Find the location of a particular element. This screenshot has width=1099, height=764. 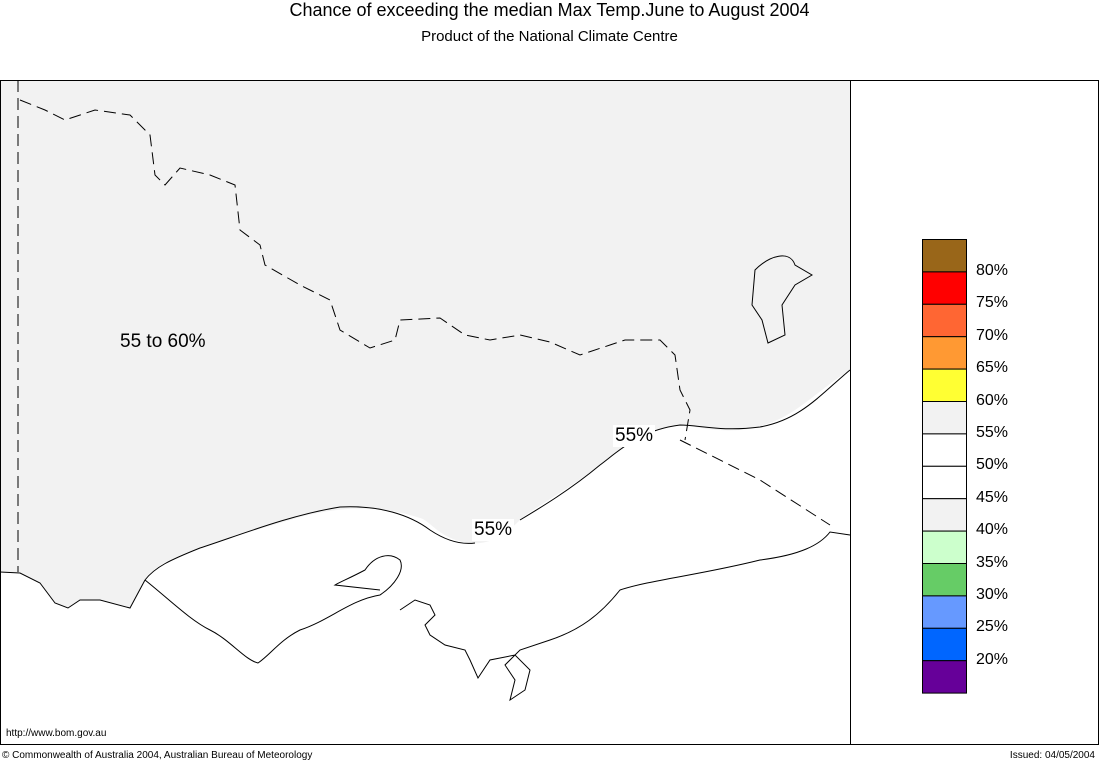

legend-label: 25% is located at coordinates (992, 627).